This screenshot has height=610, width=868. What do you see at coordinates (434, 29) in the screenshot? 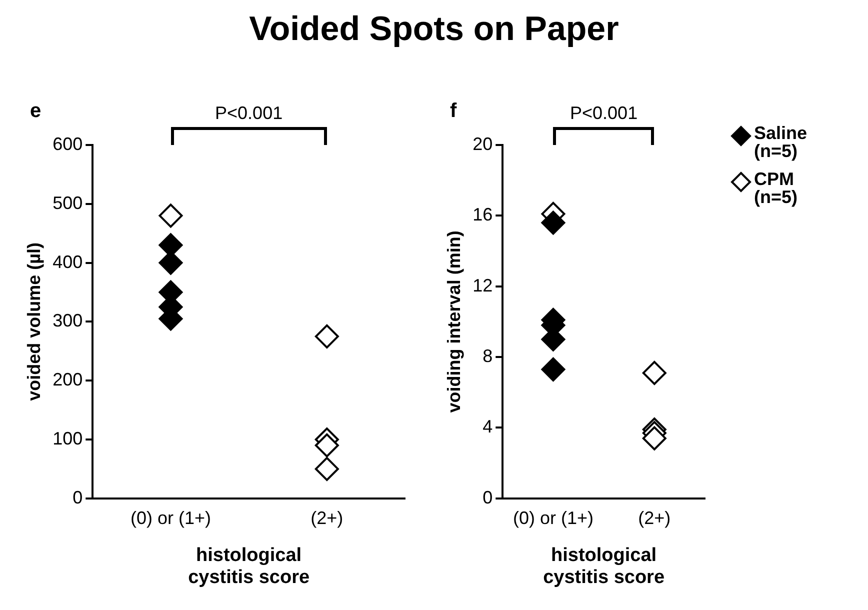
I see `chart-title: Voided Spots on Paper` at bounding box center [434, 29].